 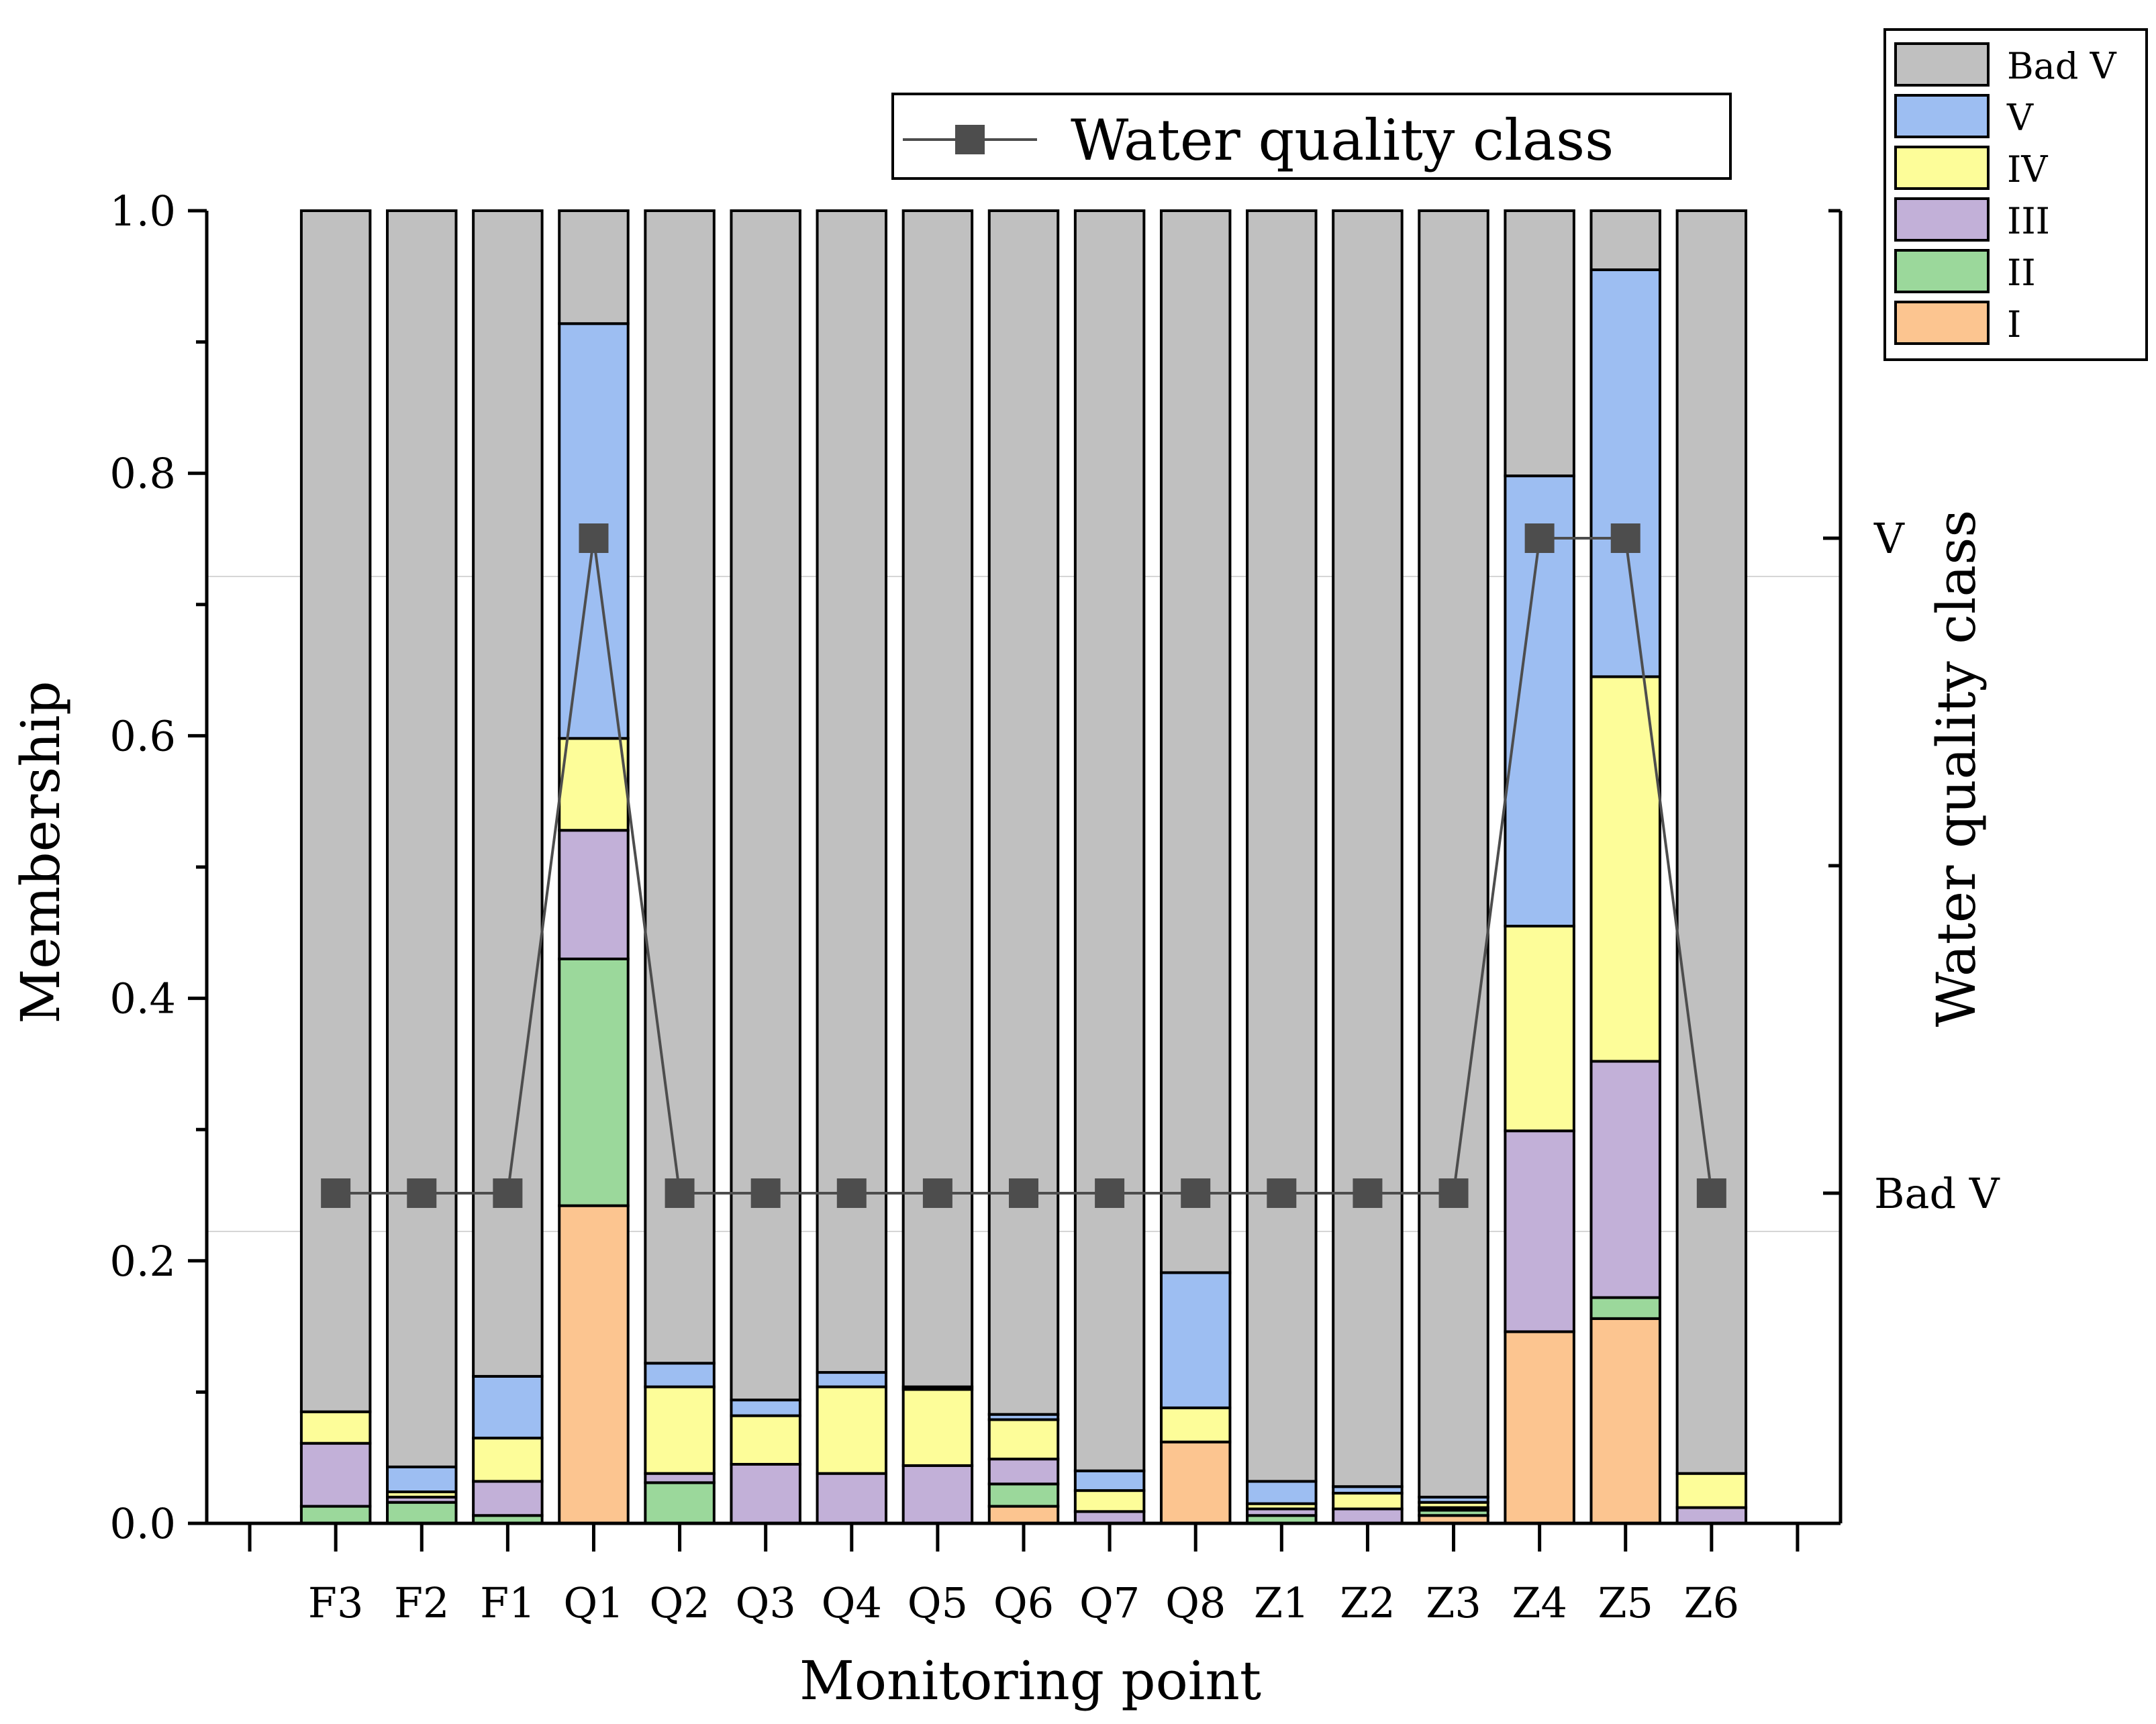 What do you see at coordinates (2029, 221) in the screenshot?
I see `legend-label: III` at bounding box center [2029, 221].